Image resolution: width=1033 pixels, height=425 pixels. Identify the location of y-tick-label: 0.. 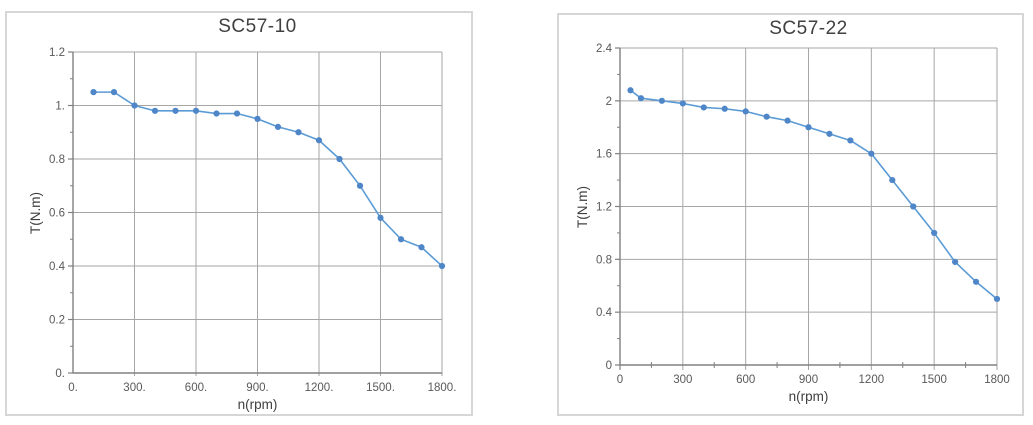
(60, 374).